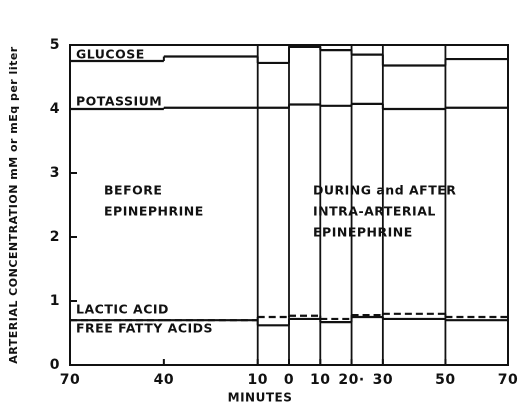 The height and width of the screenshot is (409, 520). I want to click on annotation: INTRA-ARTERIAL, so click(374, 211).